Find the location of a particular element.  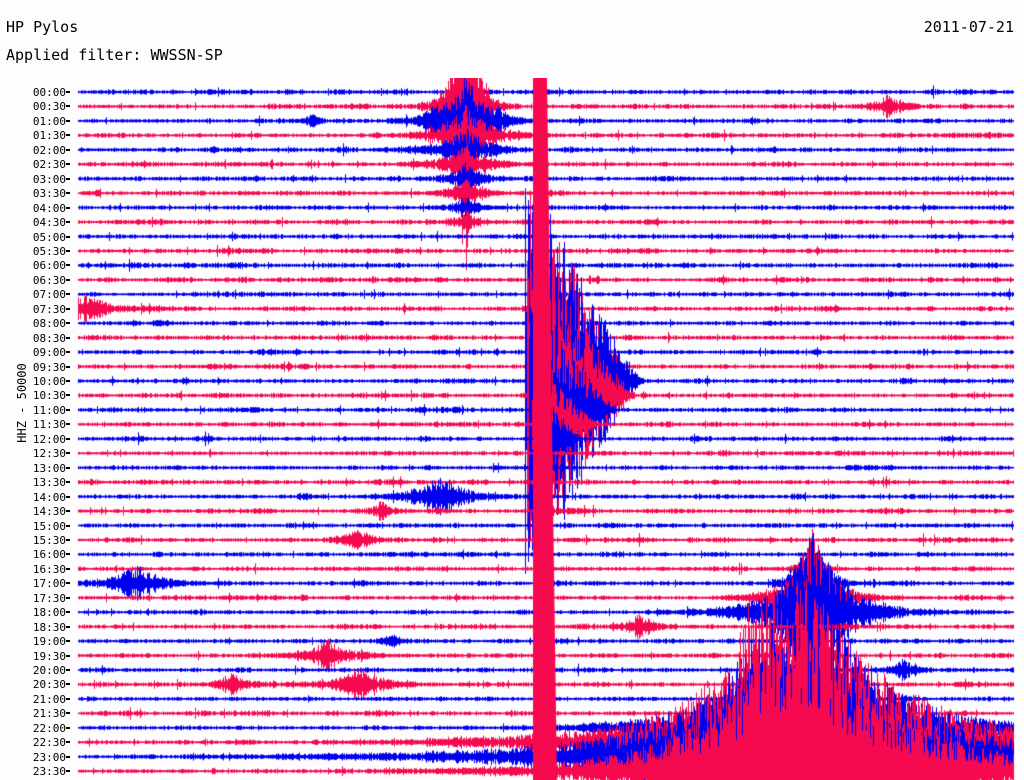

time-tick-label: 23:30 is located at coordinates (49, 772).